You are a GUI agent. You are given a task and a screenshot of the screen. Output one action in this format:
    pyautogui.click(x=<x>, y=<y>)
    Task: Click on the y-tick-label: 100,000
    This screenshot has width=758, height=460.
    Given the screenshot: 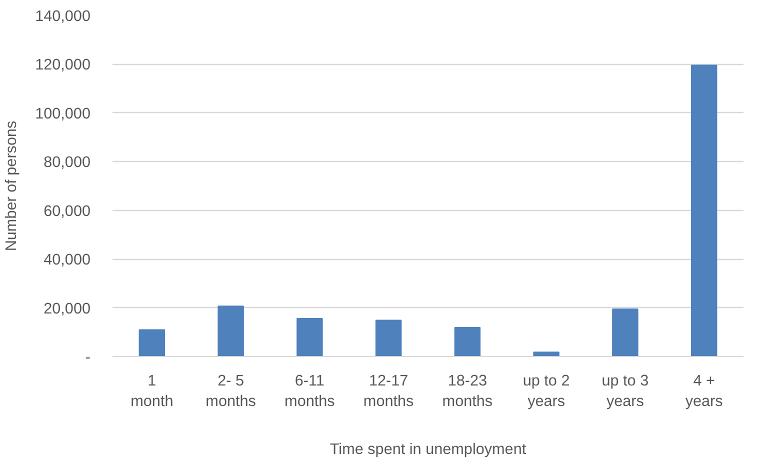 What is the action you would take?
    pyautogui.click(x=63, y=113)
    